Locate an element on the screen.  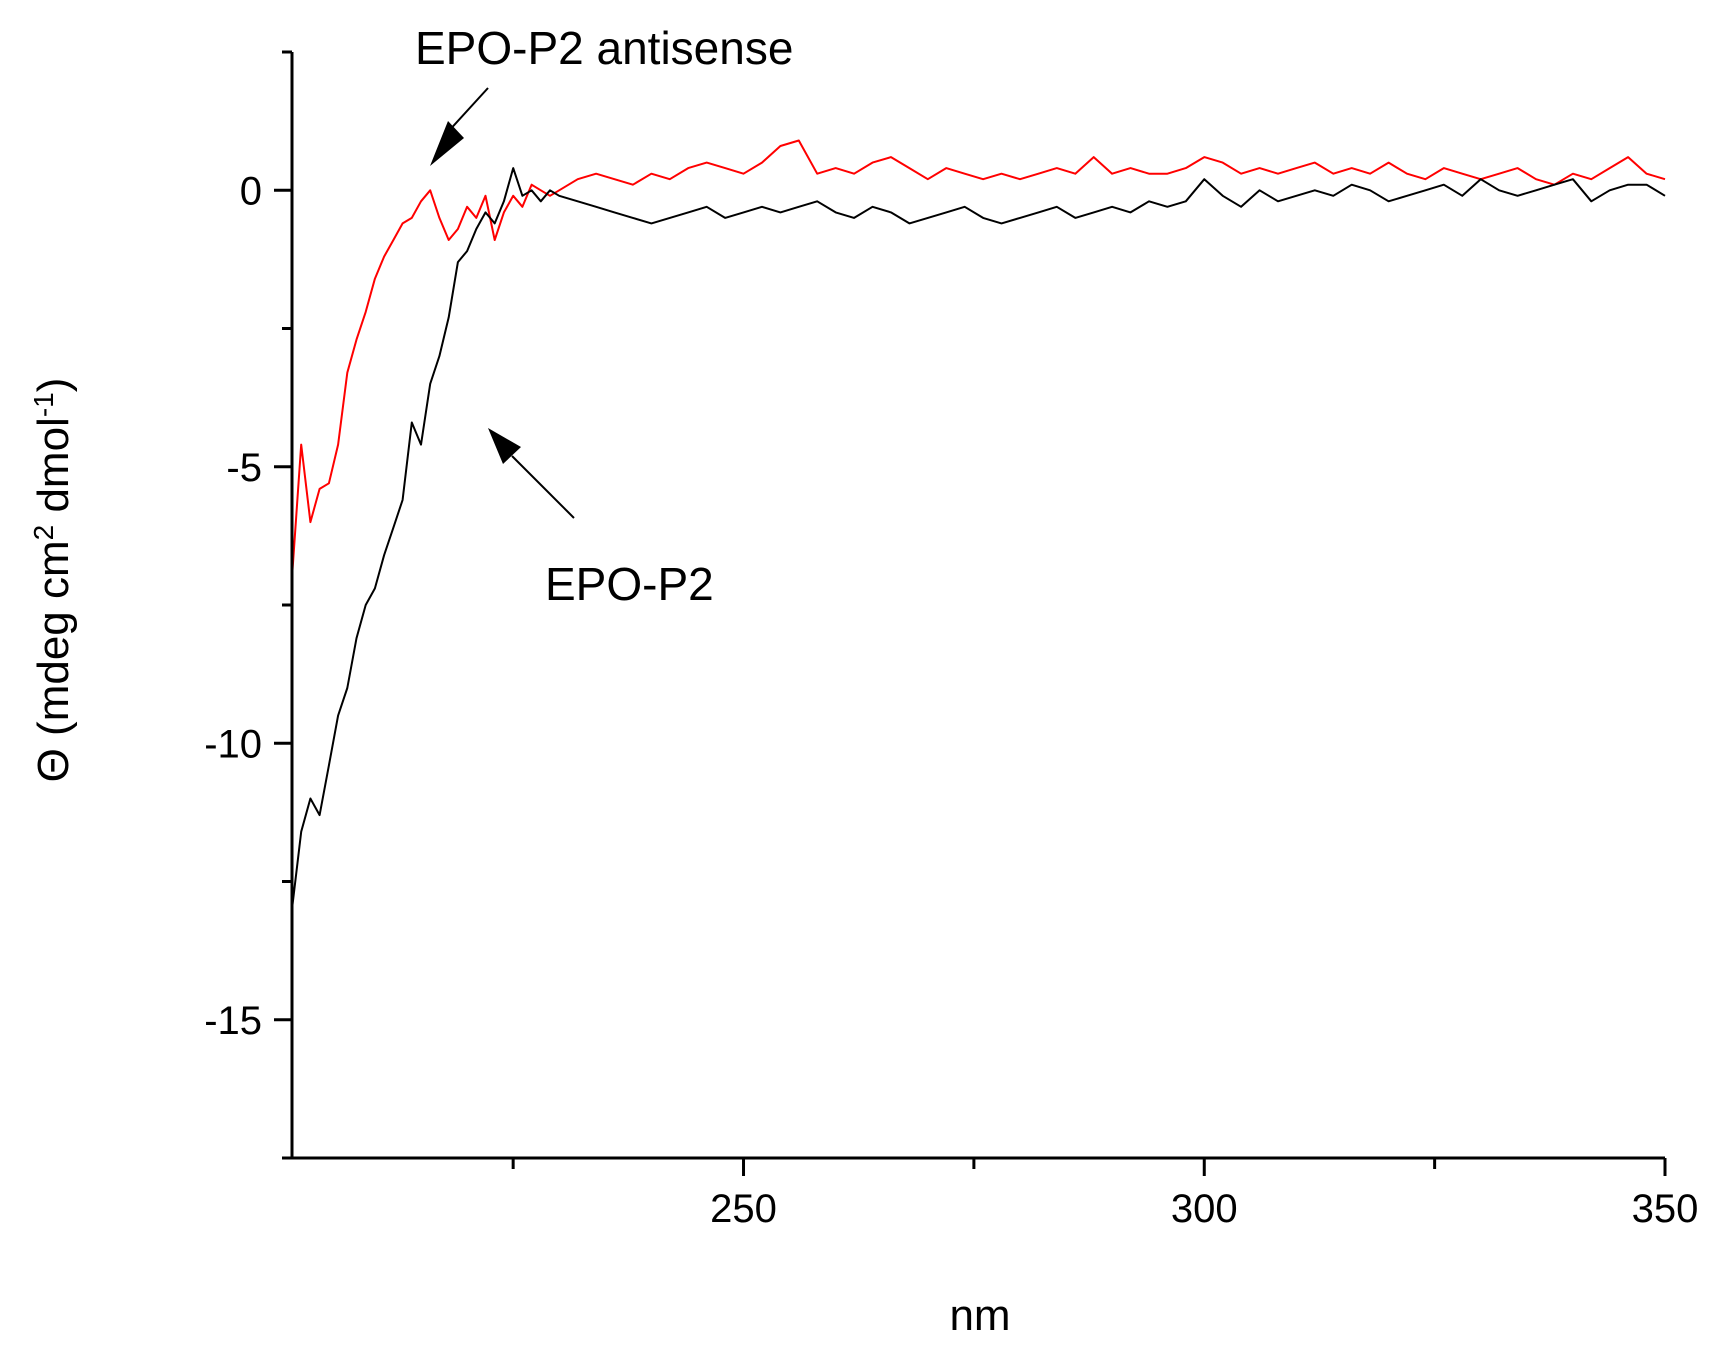
annotation-epo-p2-arrow-head is located at coordinates (504, 446).